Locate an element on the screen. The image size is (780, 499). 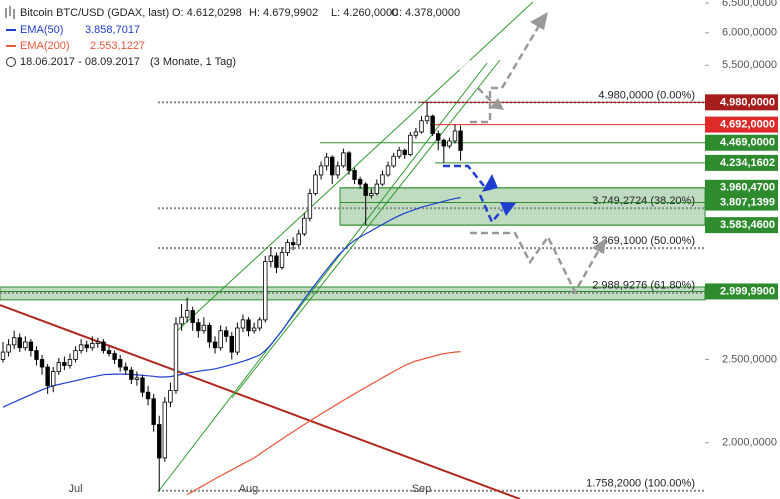
fib-label: 1.758,2000 (100.00%) is located at coordinates (640, 484).